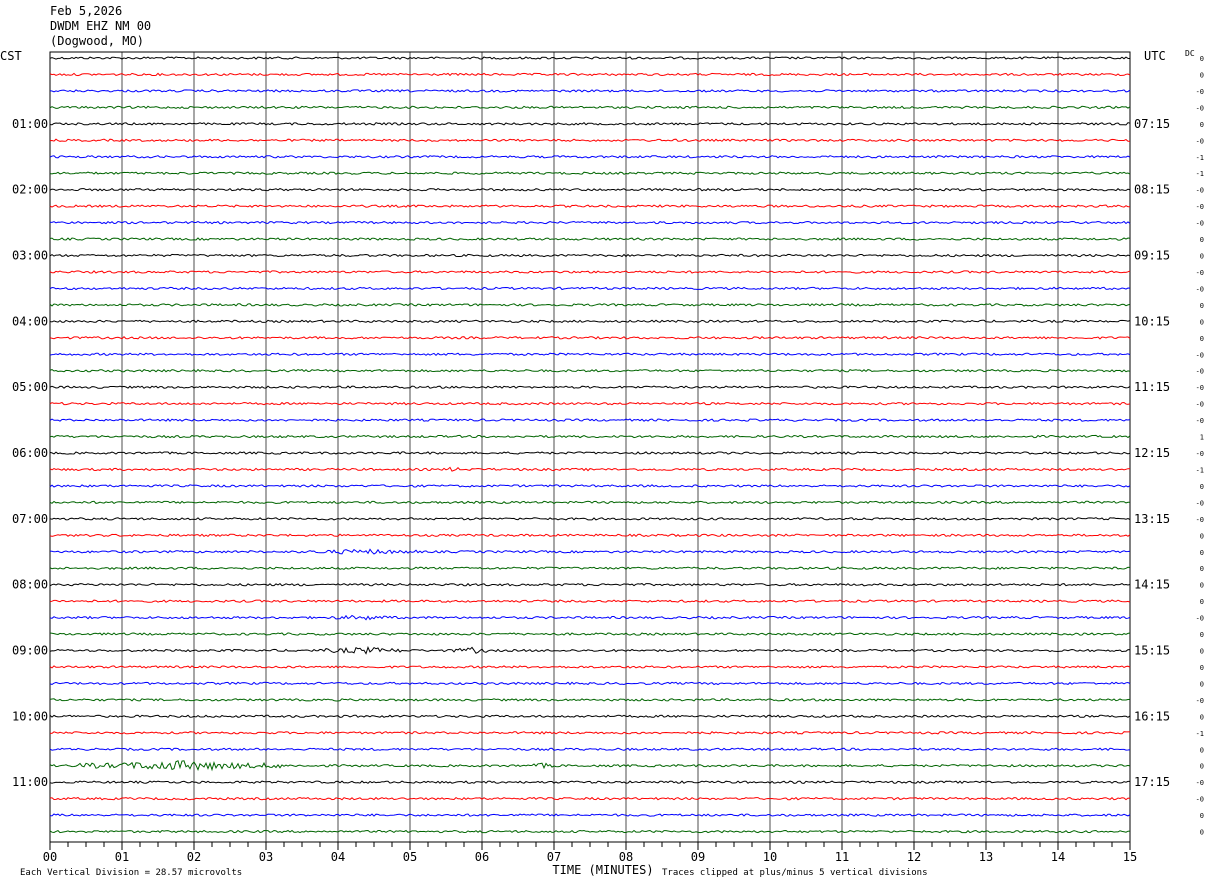 The image size is (1210, 886). I want to click on x-axis-label: TIME (MINUTES), so click(602, 870).